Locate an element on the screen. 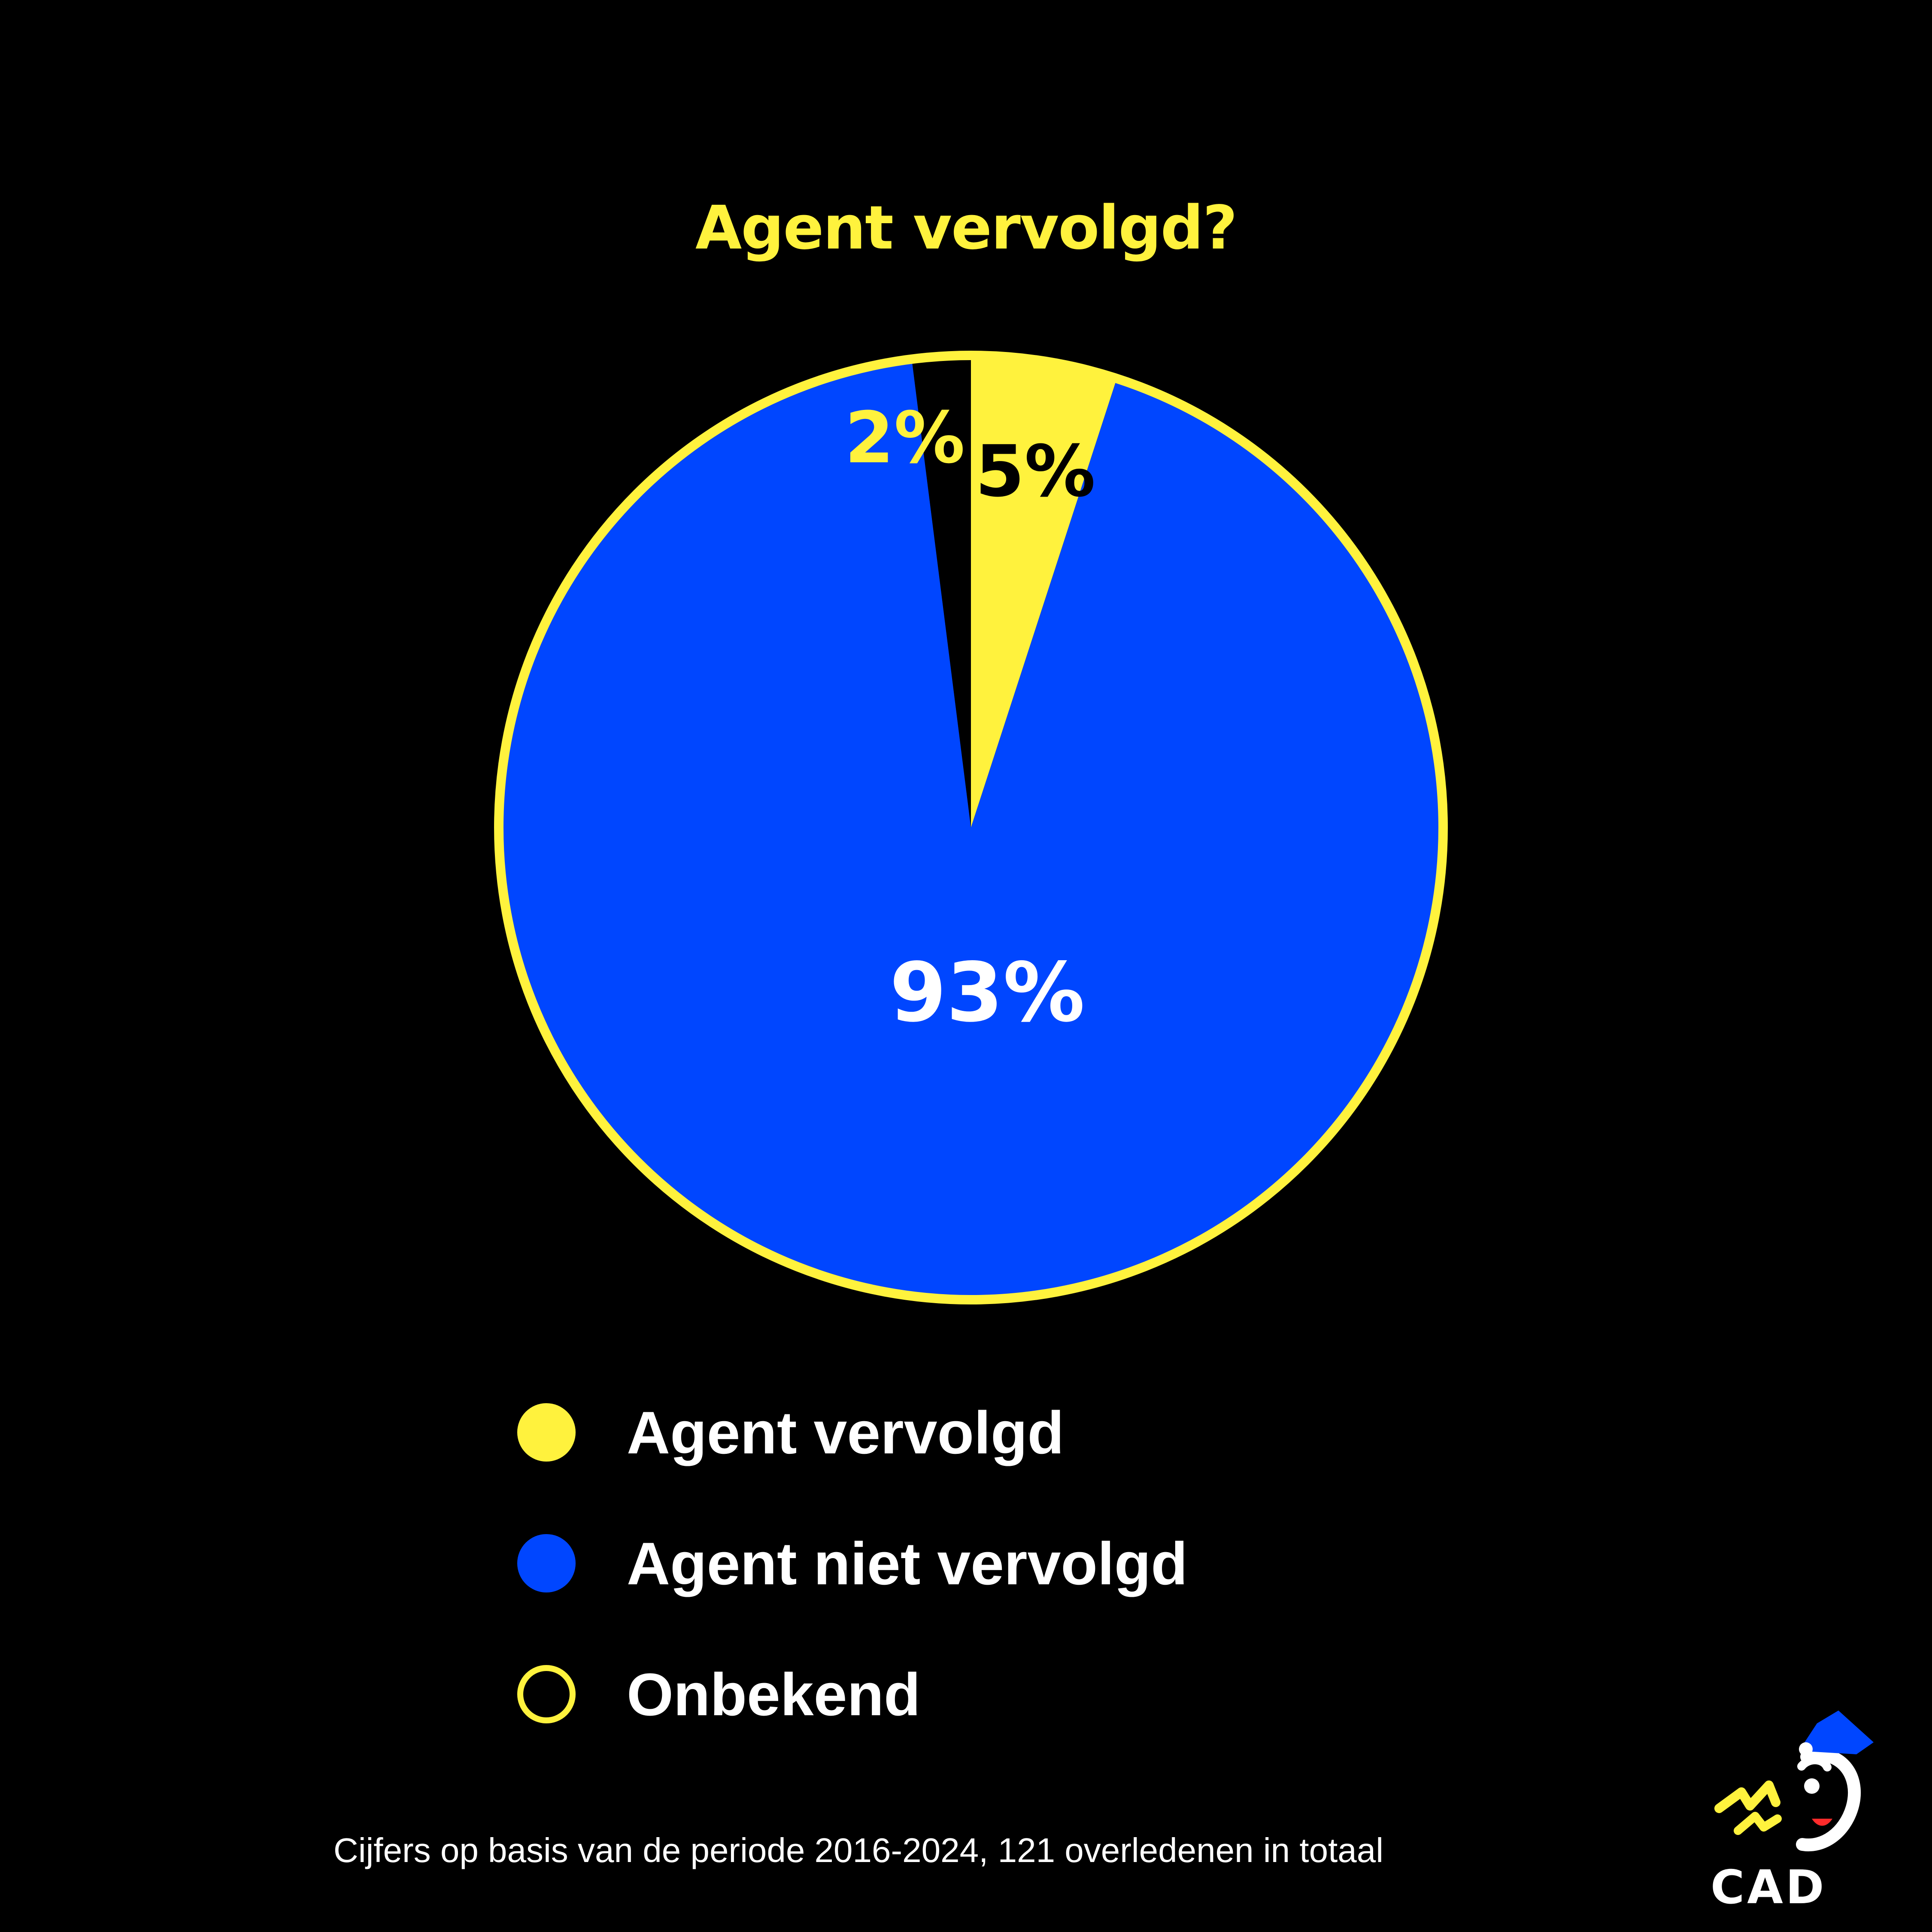 The width and height of the screenshot is (1932, 1932). pie-label-onbekend: 2% is located at coordinates (905, 438).